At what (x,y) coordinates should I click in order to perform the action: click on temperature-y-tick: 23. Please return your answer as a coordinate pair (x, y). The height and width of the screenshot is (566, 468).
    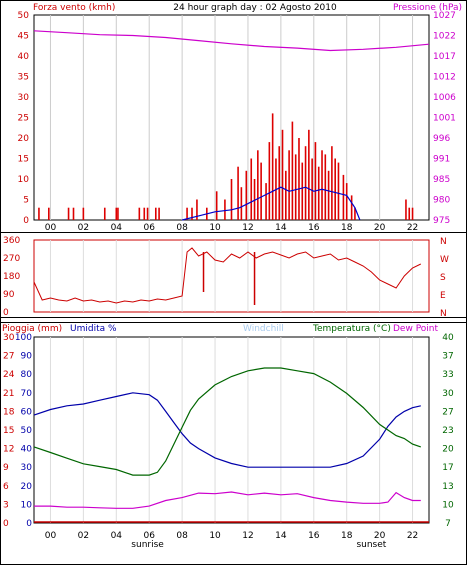
    Looking at the image, I should click on (447, 431).